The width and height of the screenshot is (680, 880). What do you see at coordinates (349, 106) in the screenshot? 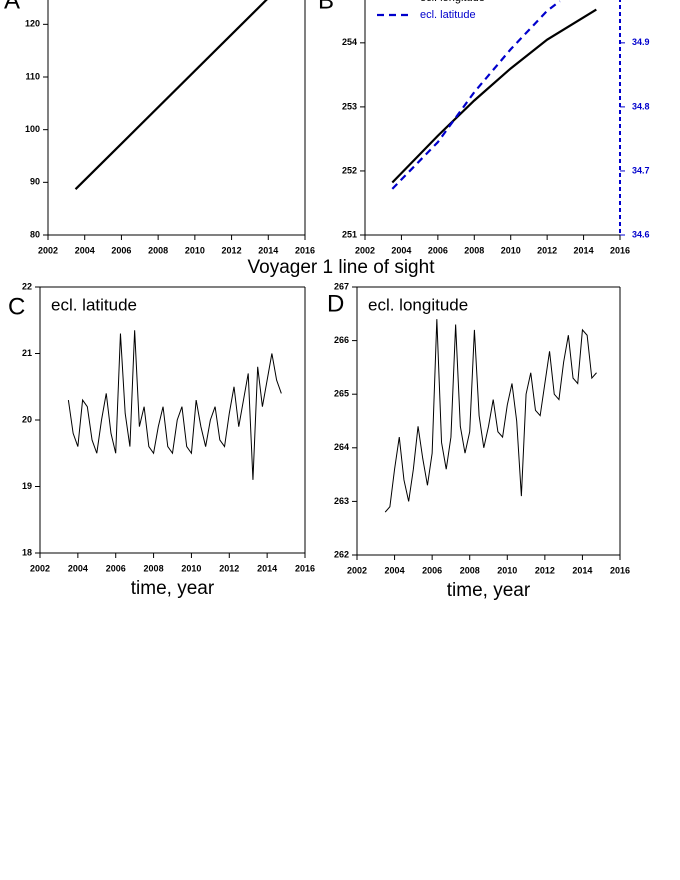
I see `y-tick-label: 253` at bounding box center [349, 106].